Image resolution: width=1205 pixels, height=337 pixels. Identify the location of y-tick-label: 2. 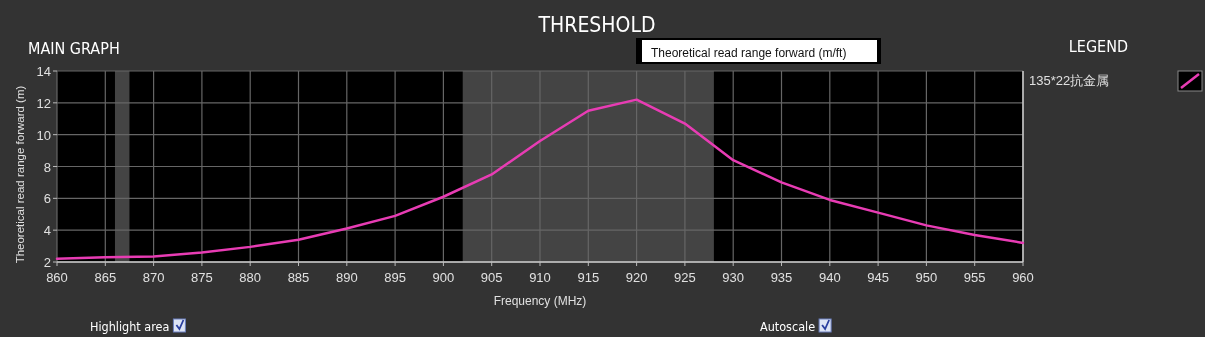
(47, 262).